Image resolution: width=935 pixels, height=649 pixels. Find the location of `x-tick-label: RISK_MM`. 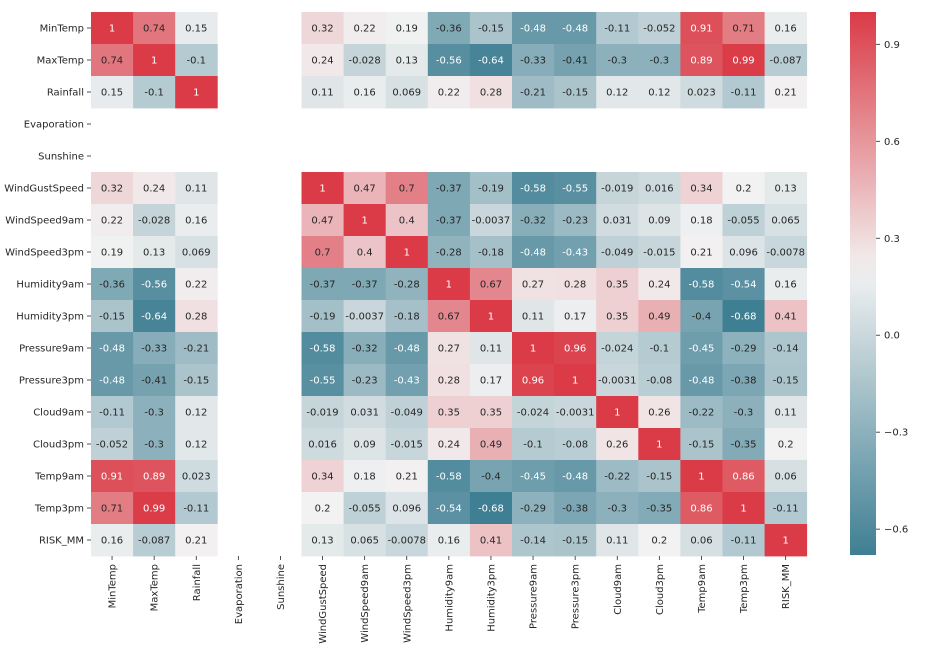

x-tick-label: RISK_MM is located at coordinates (786, 586).